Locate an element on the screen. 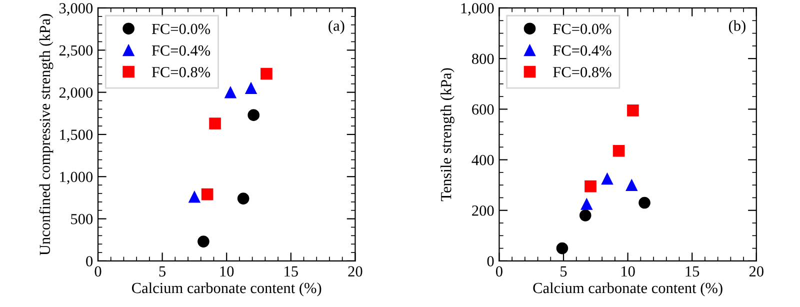  y-tick-label: 800 is located at coordinates (483, 59).